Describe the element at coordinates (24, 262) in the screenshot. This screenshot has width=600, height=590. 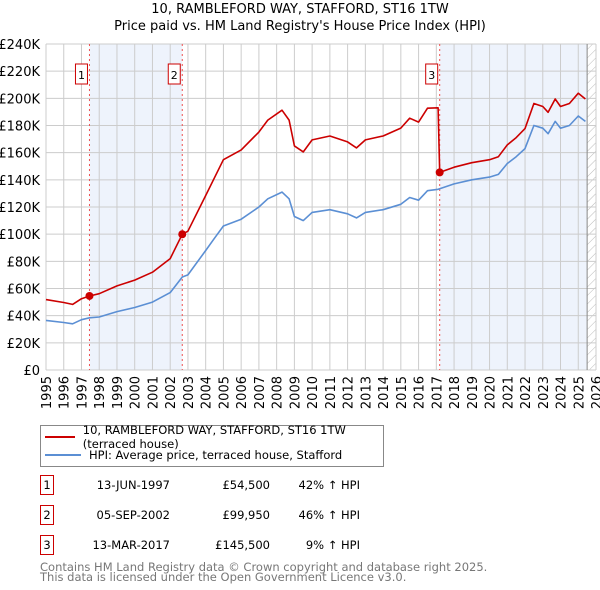
I see `y-tick-label: £80K` at that location.